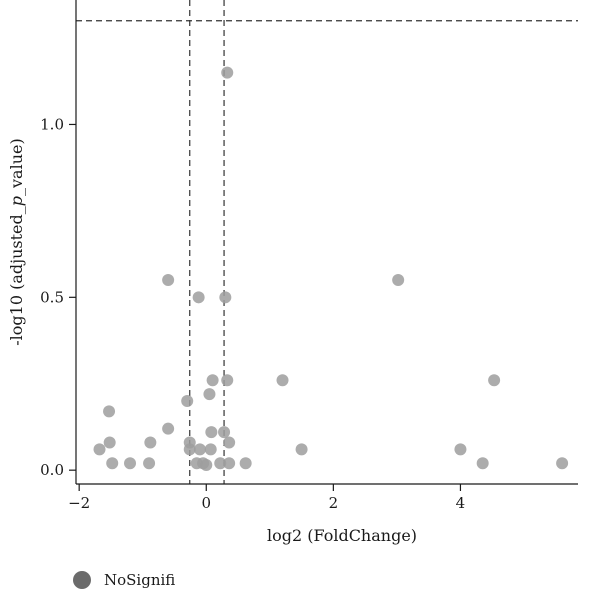  Describe the element at coordinates (16, 167) in the screenshot. I see `y-axis-label-suffix: _value)` at that location.